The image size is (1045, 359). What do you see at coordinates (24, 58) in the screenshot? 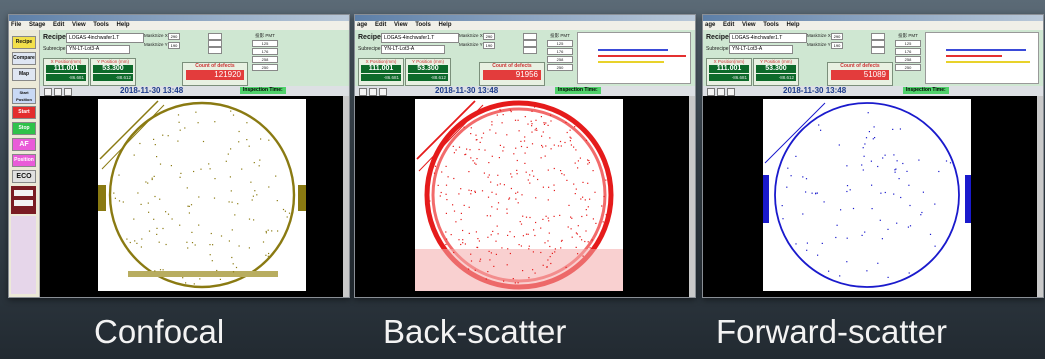
I see `compare-button: Compare` at bounding box center [24, 58].